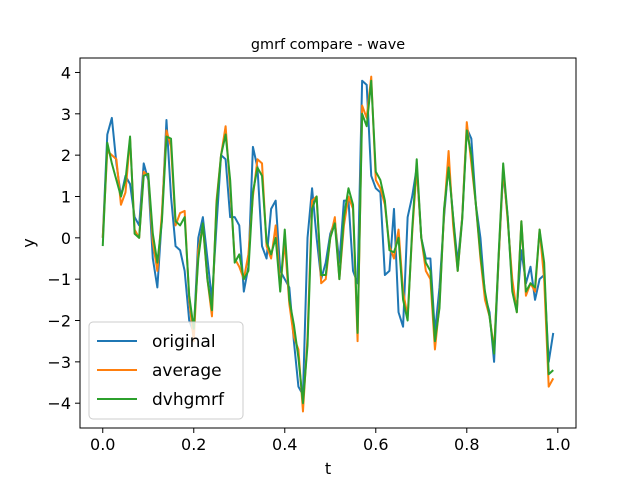 This screenshot has width=640, height=485. What do you see at coordinates (59, 403) in the screenshot?
I see `y-tick-label: −4` at bounding box center [59, 403].